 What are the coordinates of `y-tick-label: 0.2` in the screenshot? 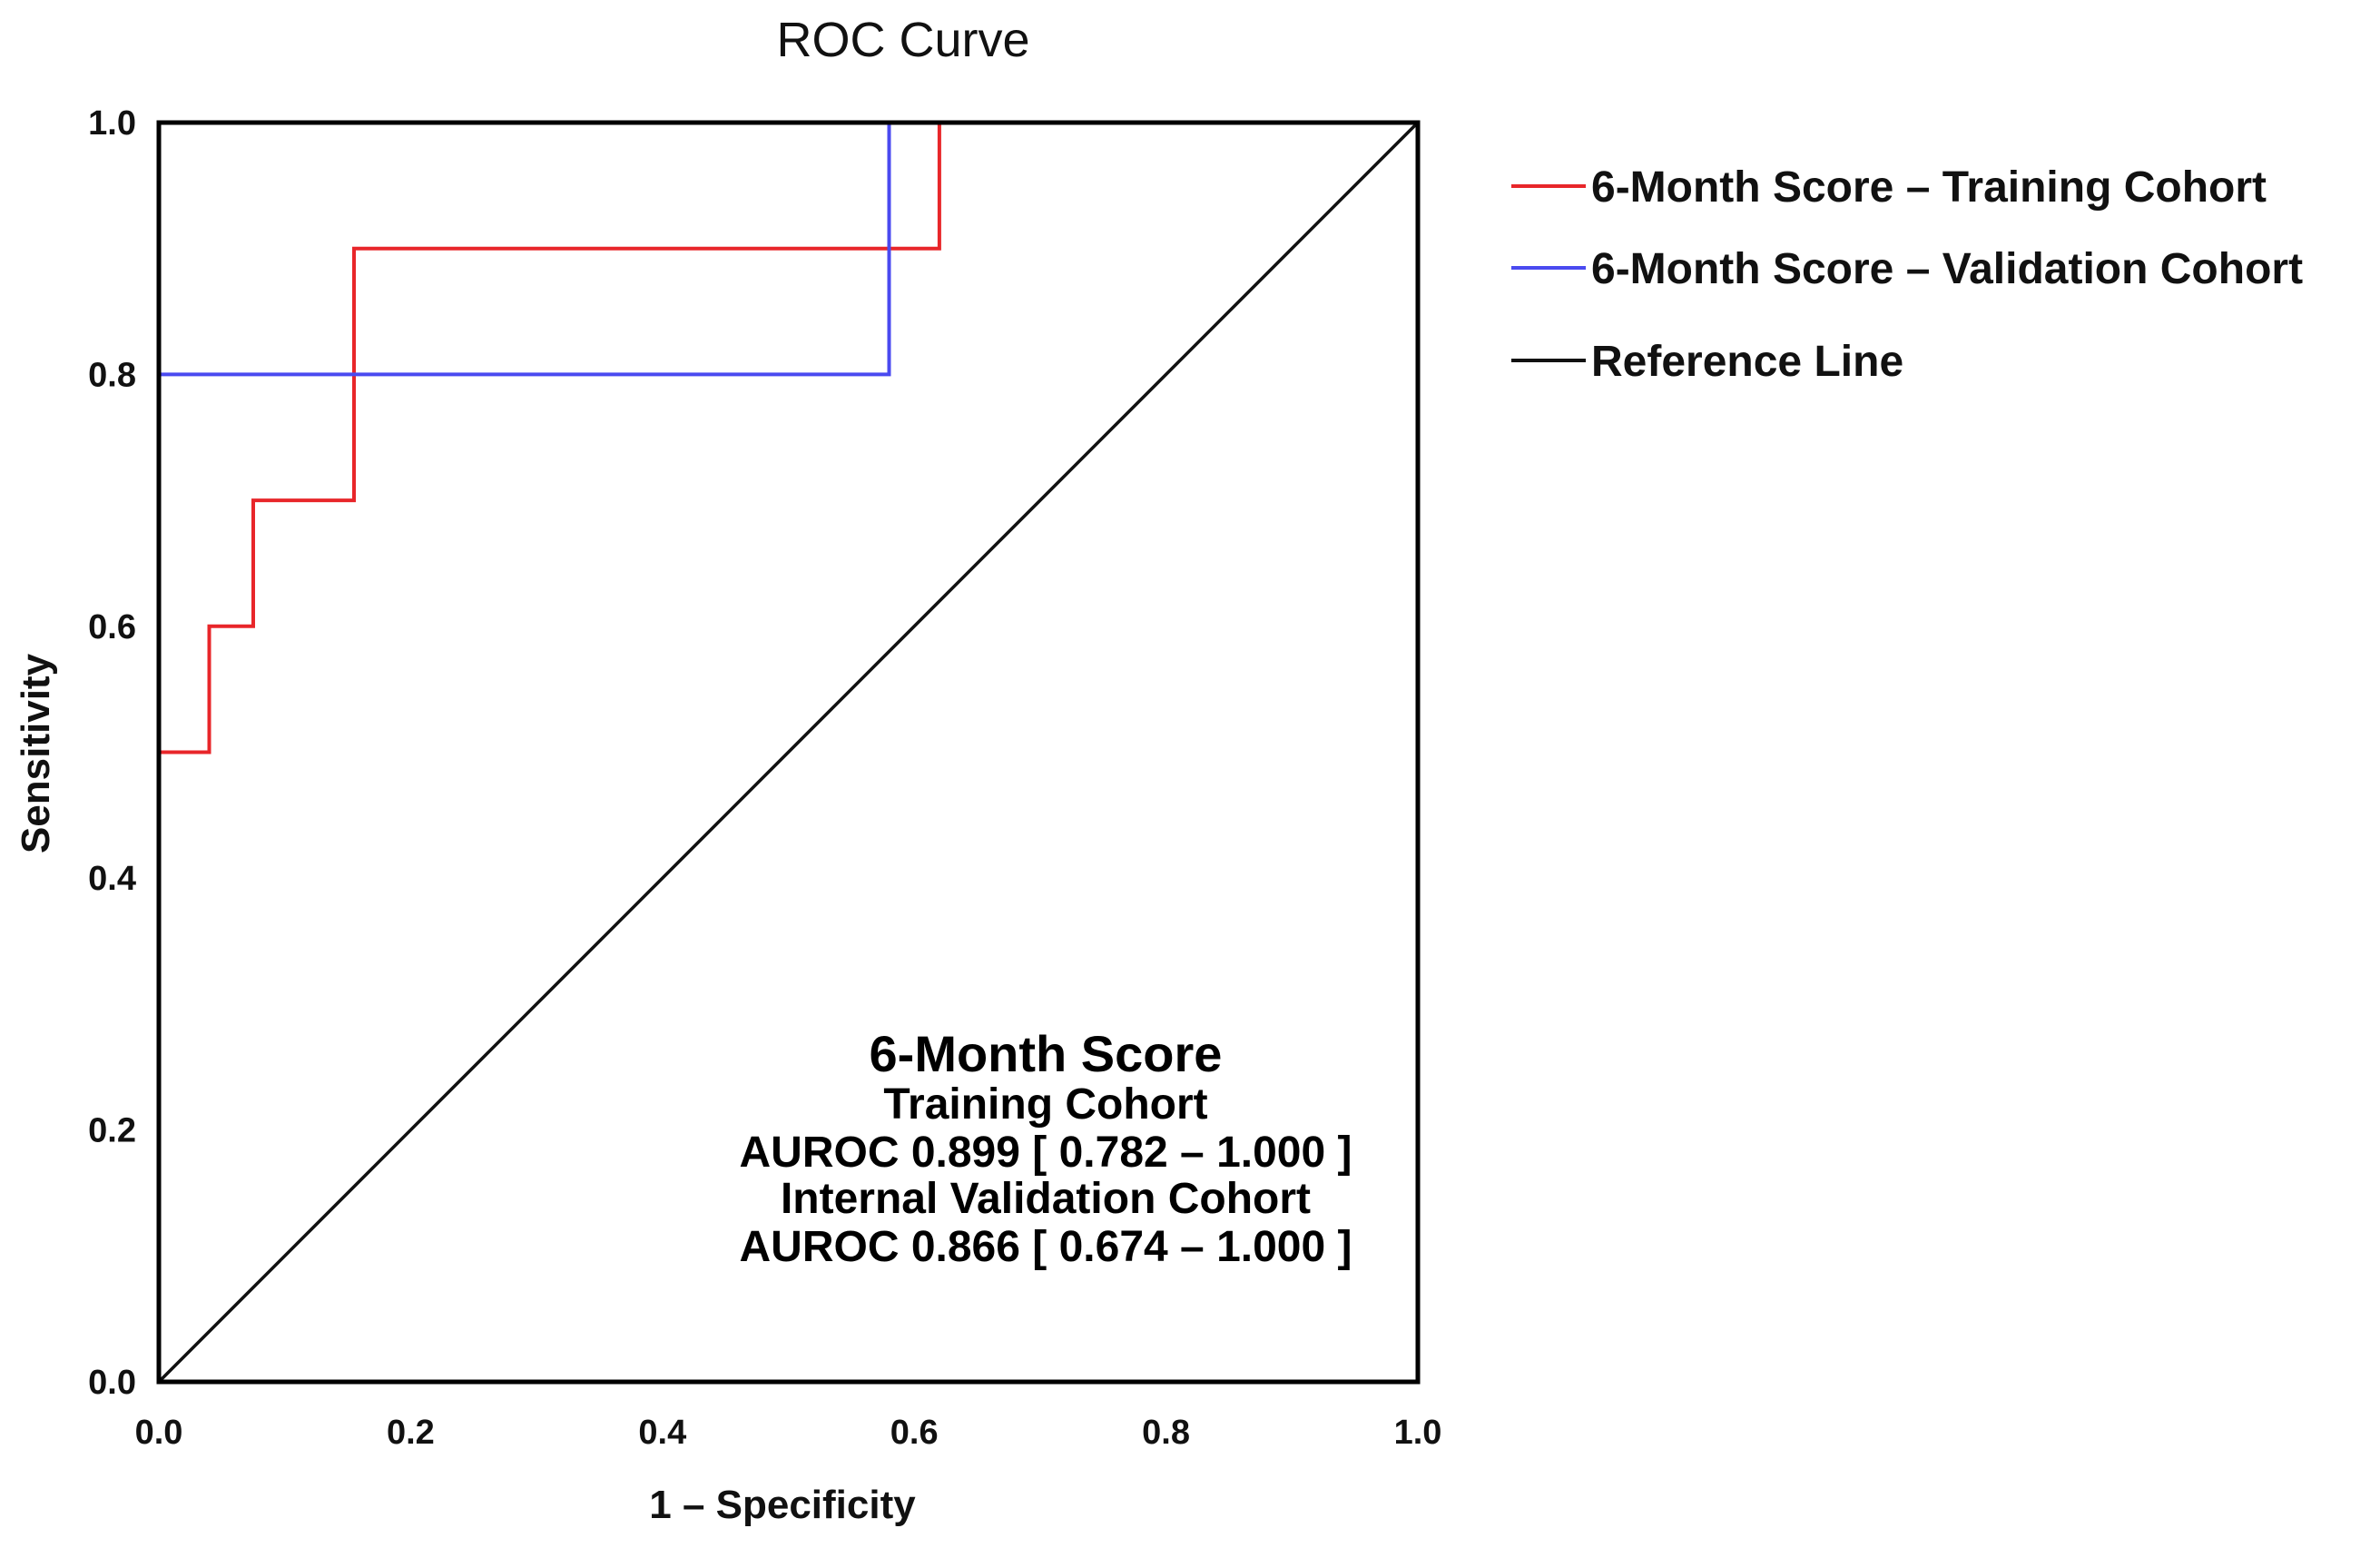 It's located at (112, 1131).